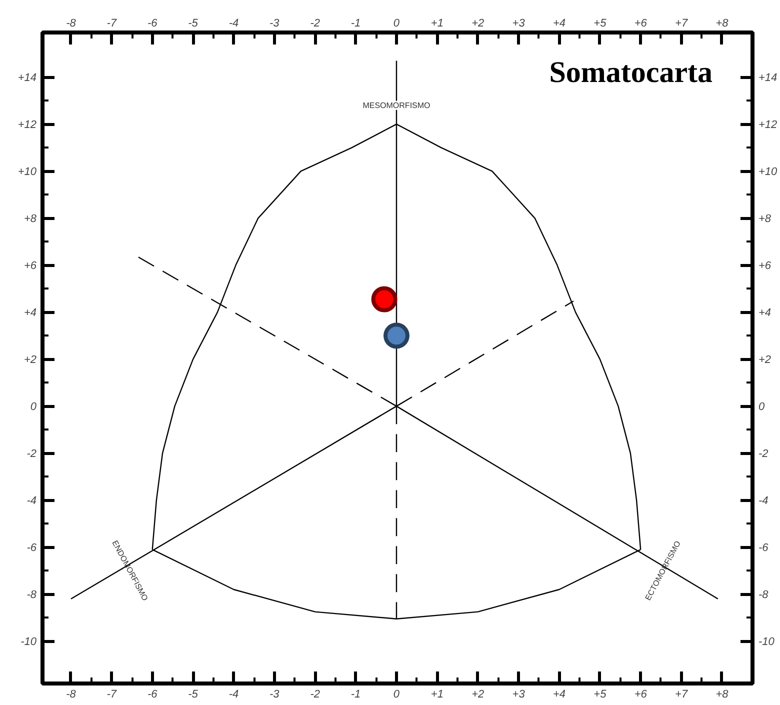 The width and height of the screenshot is (780, 705). What do you see at coordinates (765, 266) in the screenshot?
I see `y2-tick-label: +6` at bounding box center [765, 266].